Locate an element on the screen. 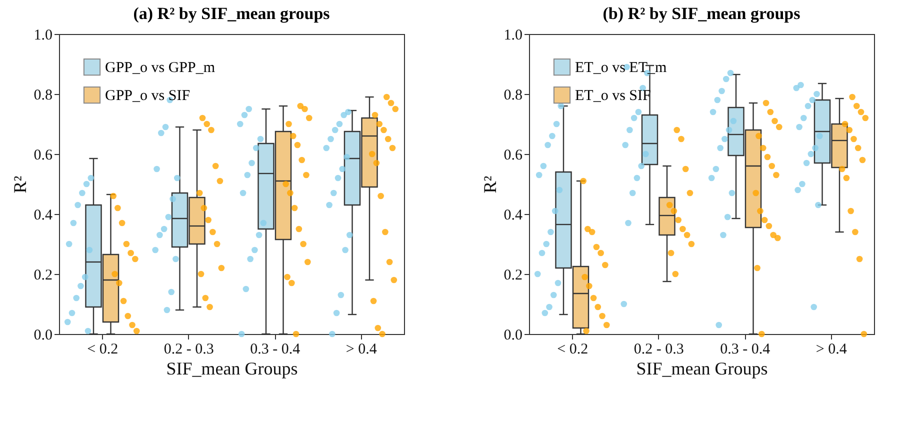 This screenshot has height=422, width=897. chart-title: (a) R² by SIF_mean groups is located at coordinates (231, 13).